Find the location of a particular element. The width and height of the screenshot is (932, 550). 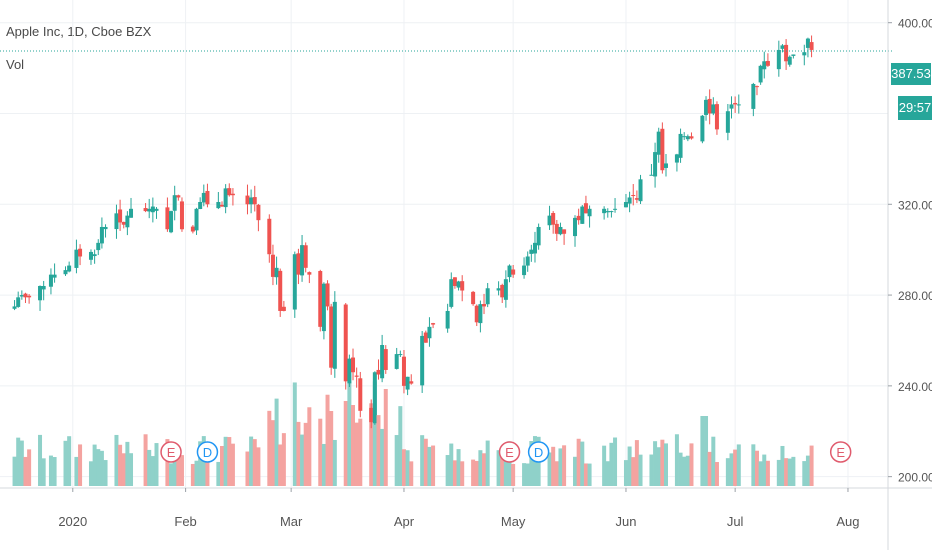

y-tick-label: 400.00 is located at coordinates (915, 24).